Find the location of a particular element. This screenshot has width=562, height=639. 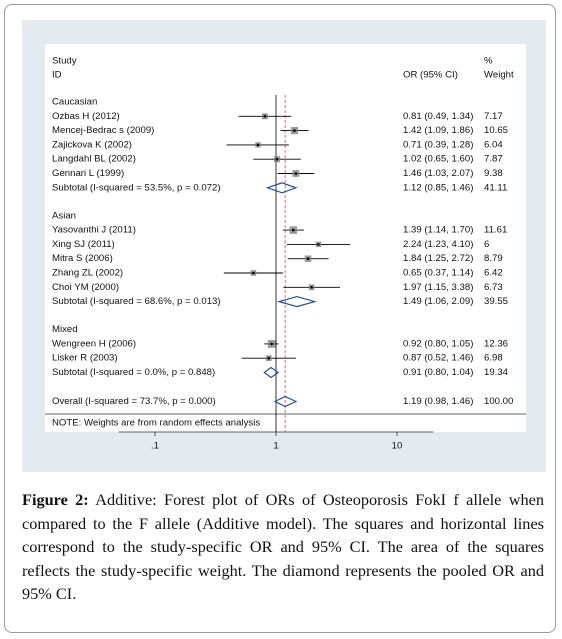

weight-label: 41.11 is located at coordinates (495, 187).